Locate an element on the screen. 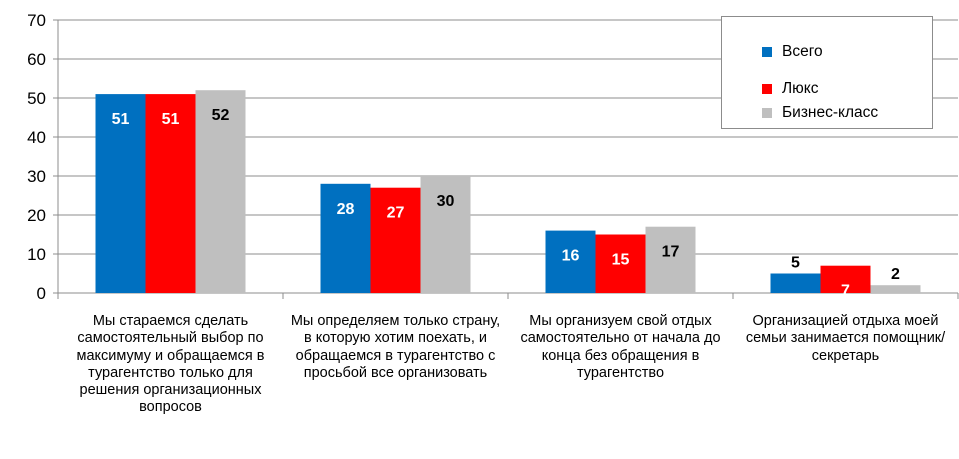 This screenshot has width=959, height=459. legend-item-0: Всего is located at coordinates (792, 52).